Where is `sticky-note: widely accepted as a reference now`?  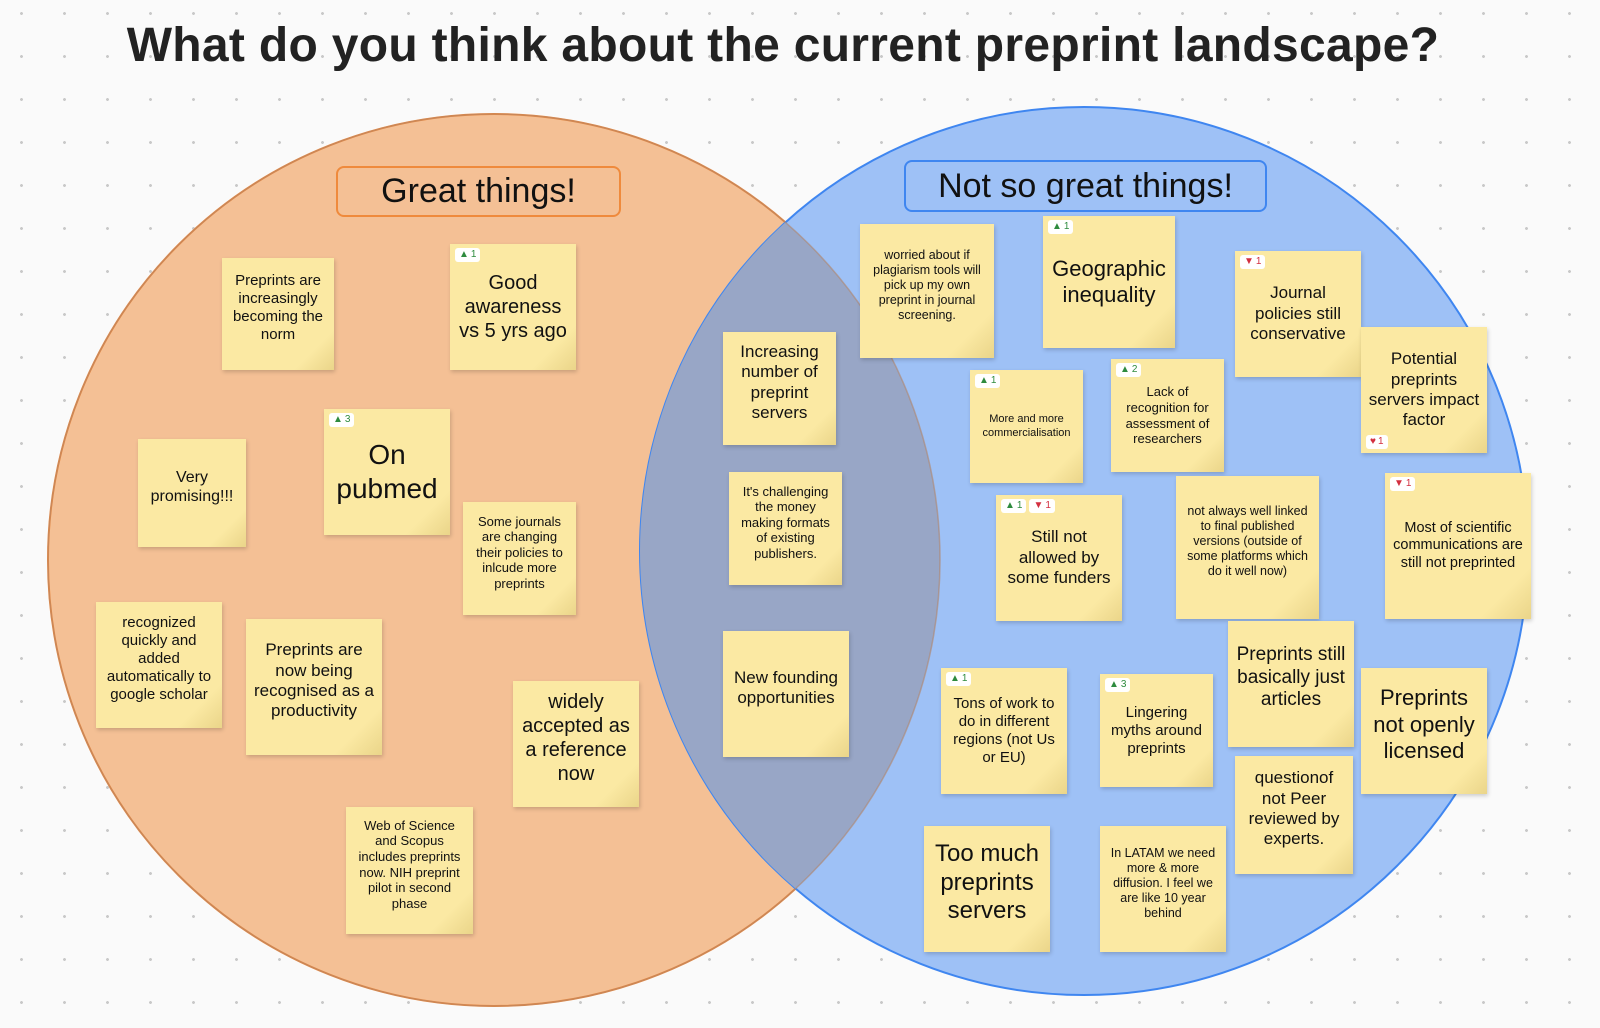 sticky-note: widely accepted as a reference now is located at coordinates (576, 744).